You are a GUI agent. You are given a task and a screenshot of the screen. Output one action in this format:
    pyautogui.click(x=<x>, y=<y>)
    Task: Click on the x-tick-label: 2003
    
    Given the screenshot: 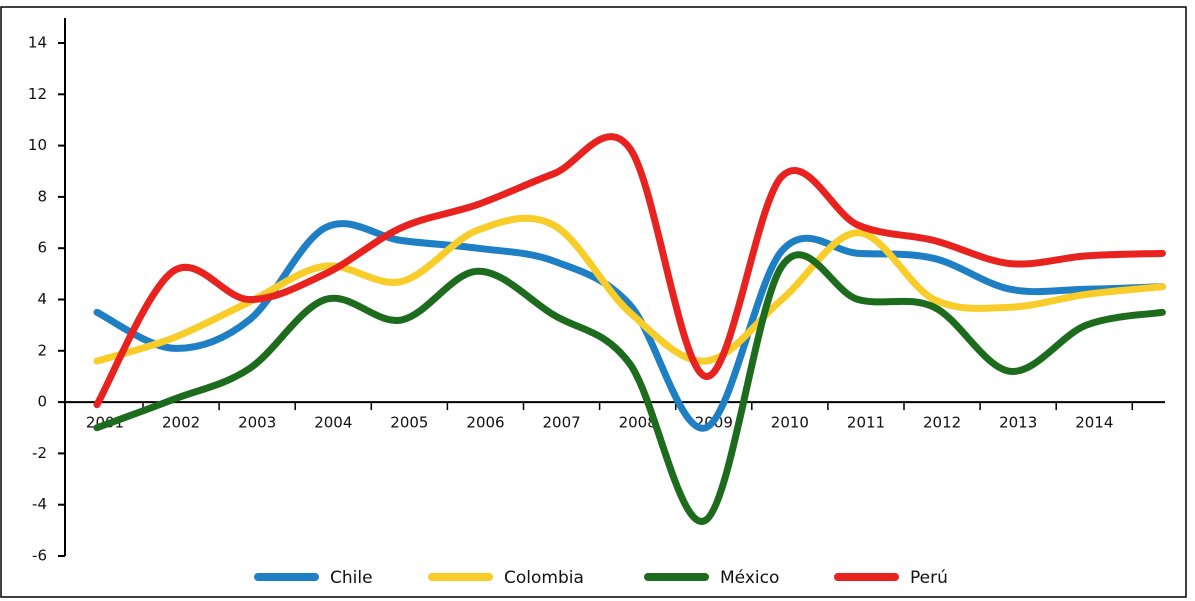 What is the action you would take?
    pyautogui.click(x=257, y=423)
    